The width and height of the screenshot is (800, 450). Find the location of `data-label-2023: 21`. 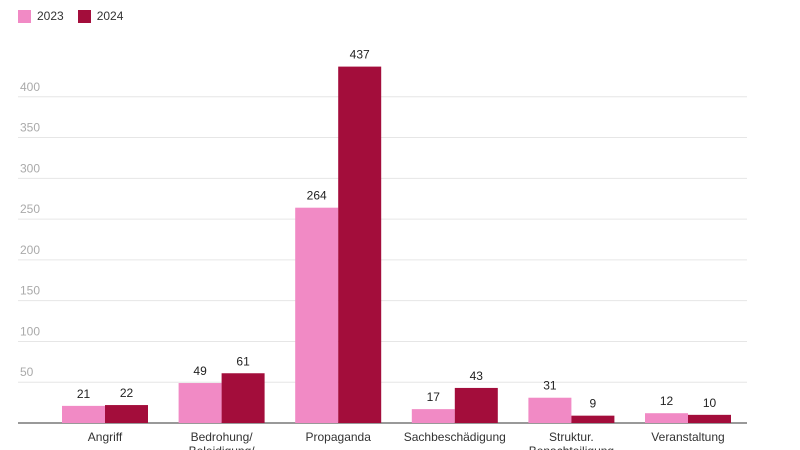

data-label-2023: 21 is located at coordinates (84, 394).